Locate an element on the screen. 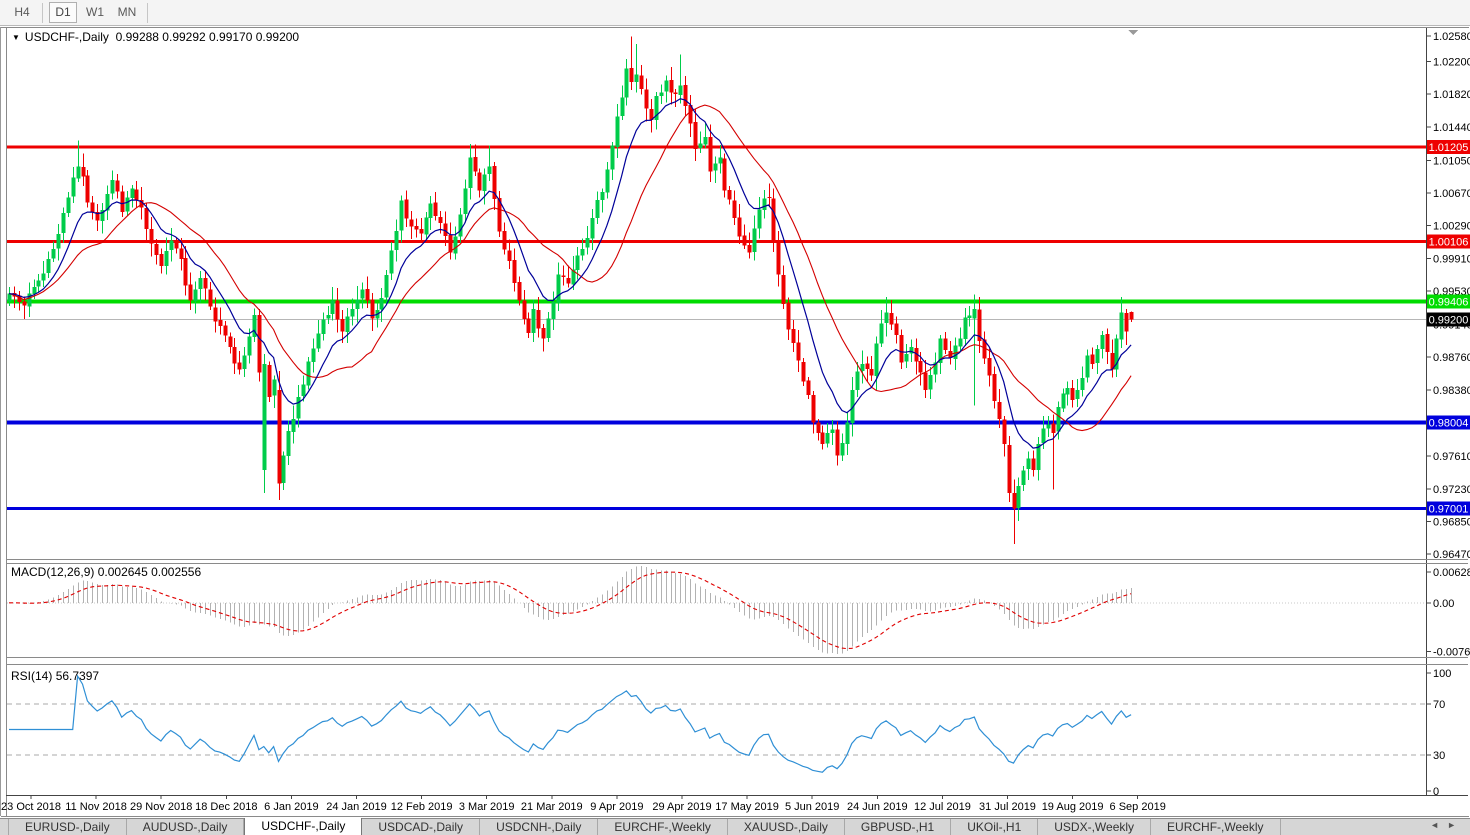  timeframe-button-MN: MN is located at coordinates (127, 12).